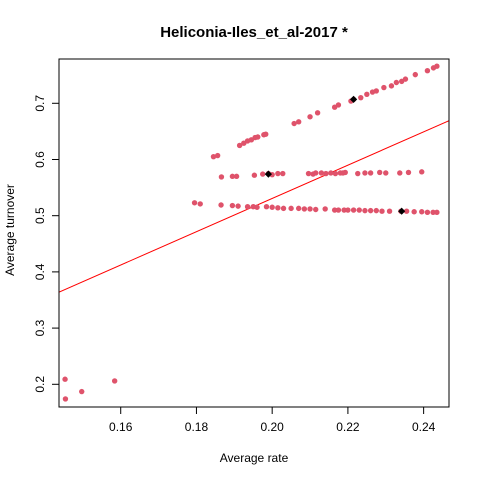  What do you see at coordinates (197, 427) in the screenshot?
I see `x-tick-label: 0.18` at bounding box center [197, 427].